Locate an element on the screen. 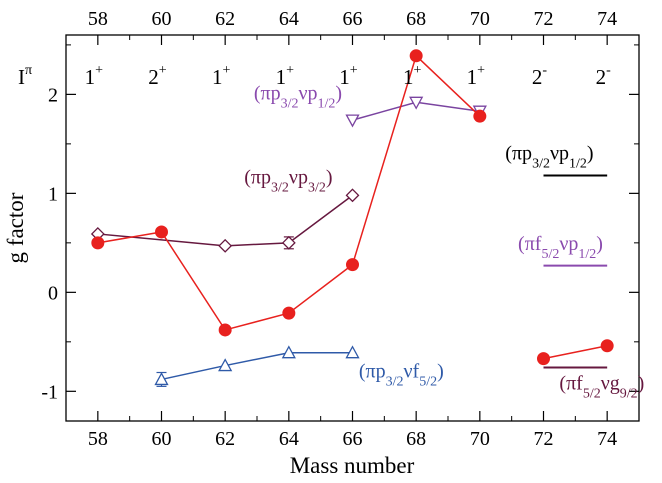  series-label: (πp3/2νf5/2) is located at coordinates (401, 374).